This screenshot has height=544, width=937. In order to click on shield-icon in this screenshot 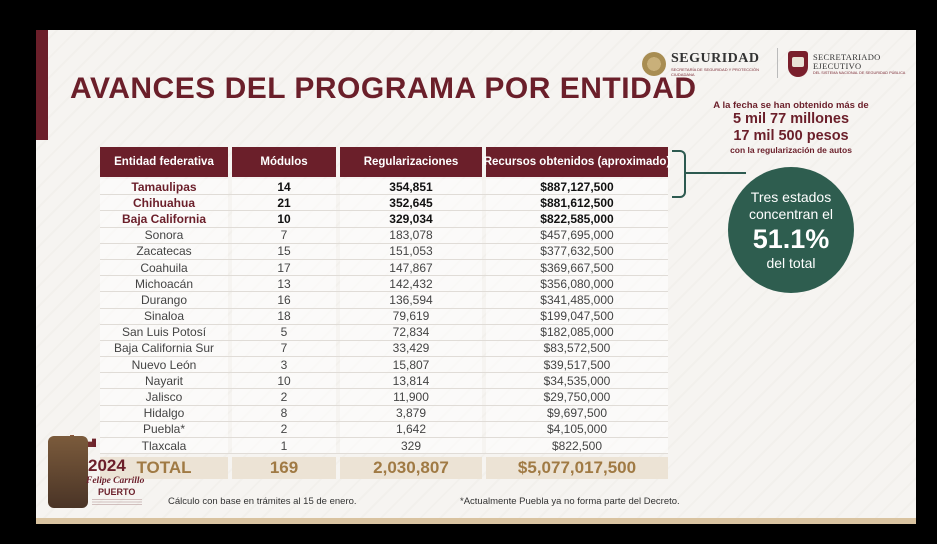, I will do `click(798, 64)`.